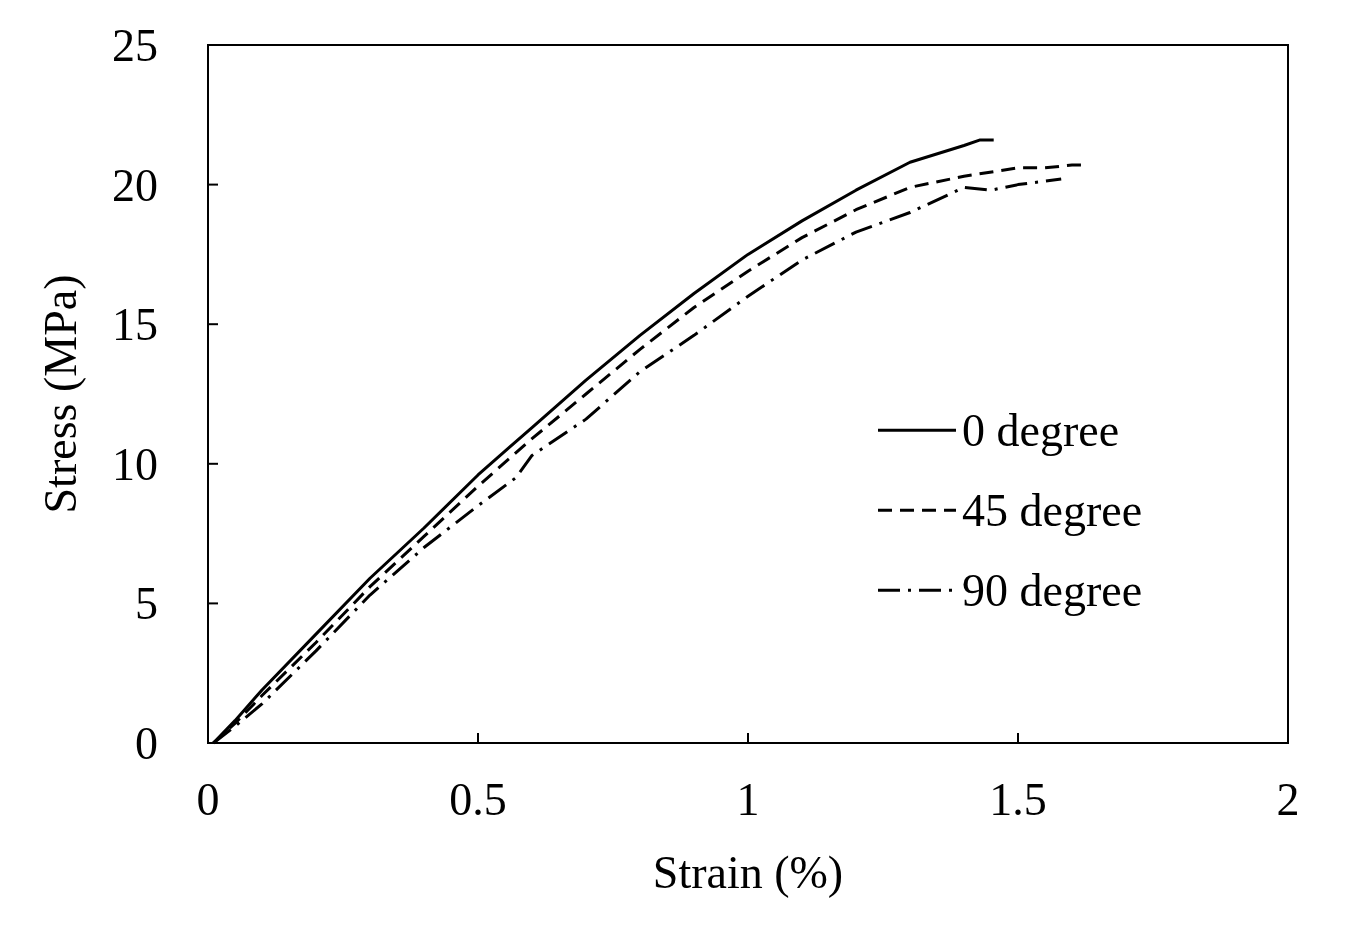 The height and width of the screenshot is (939, 1346). What do you see at coordinates (478, 799) in the screenshot?
I see `x-tick-label: 0.5` at bounding box center [478, 799].